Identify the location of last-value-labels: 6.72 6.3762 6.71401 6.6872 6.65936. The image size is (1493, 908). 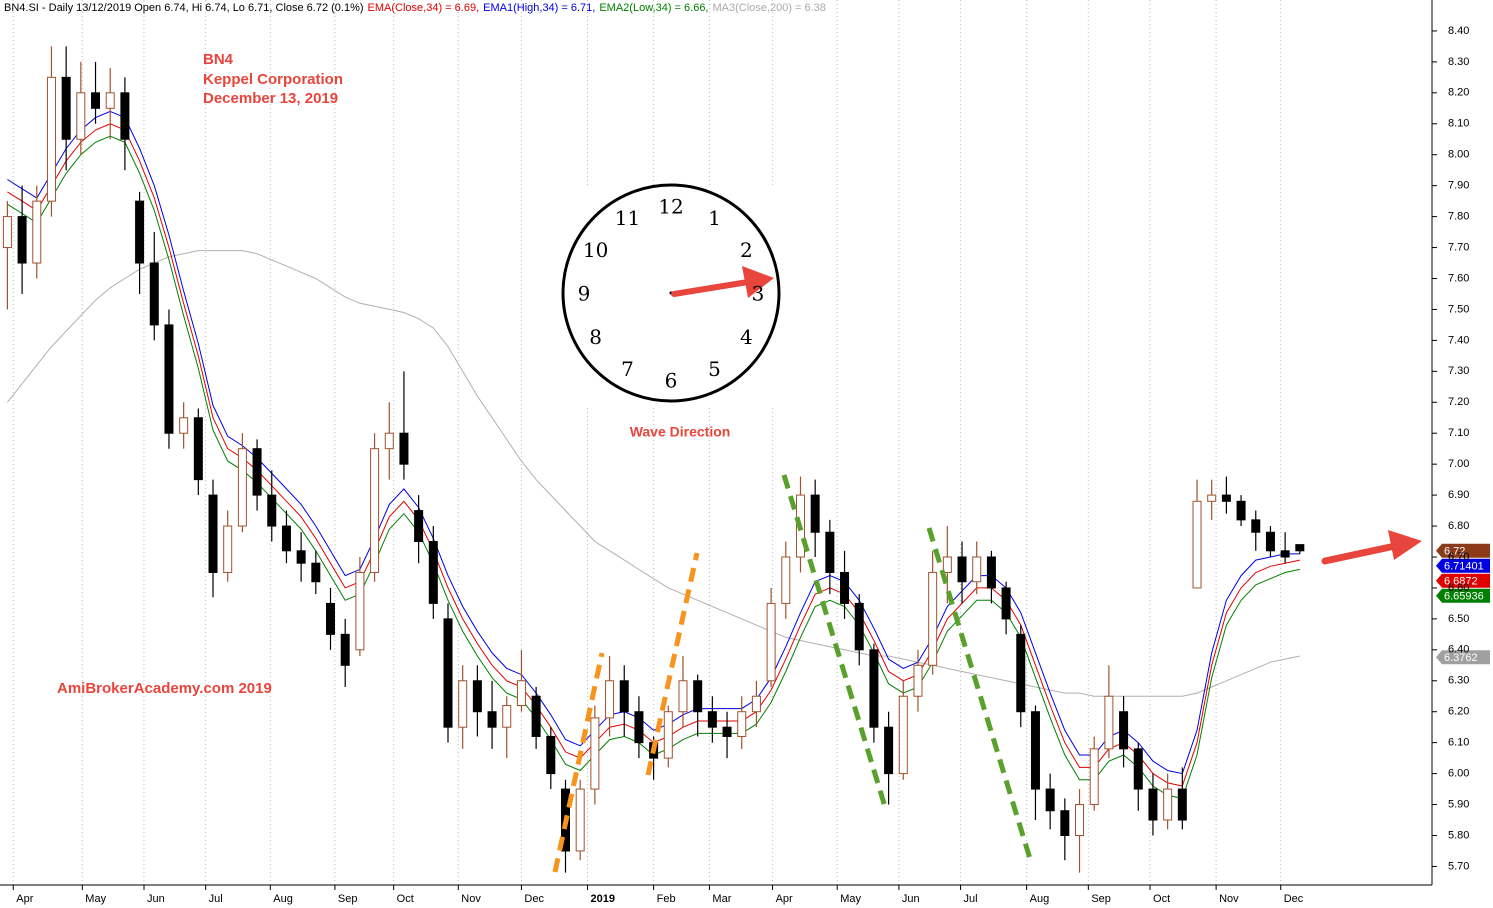
(1463, 604).